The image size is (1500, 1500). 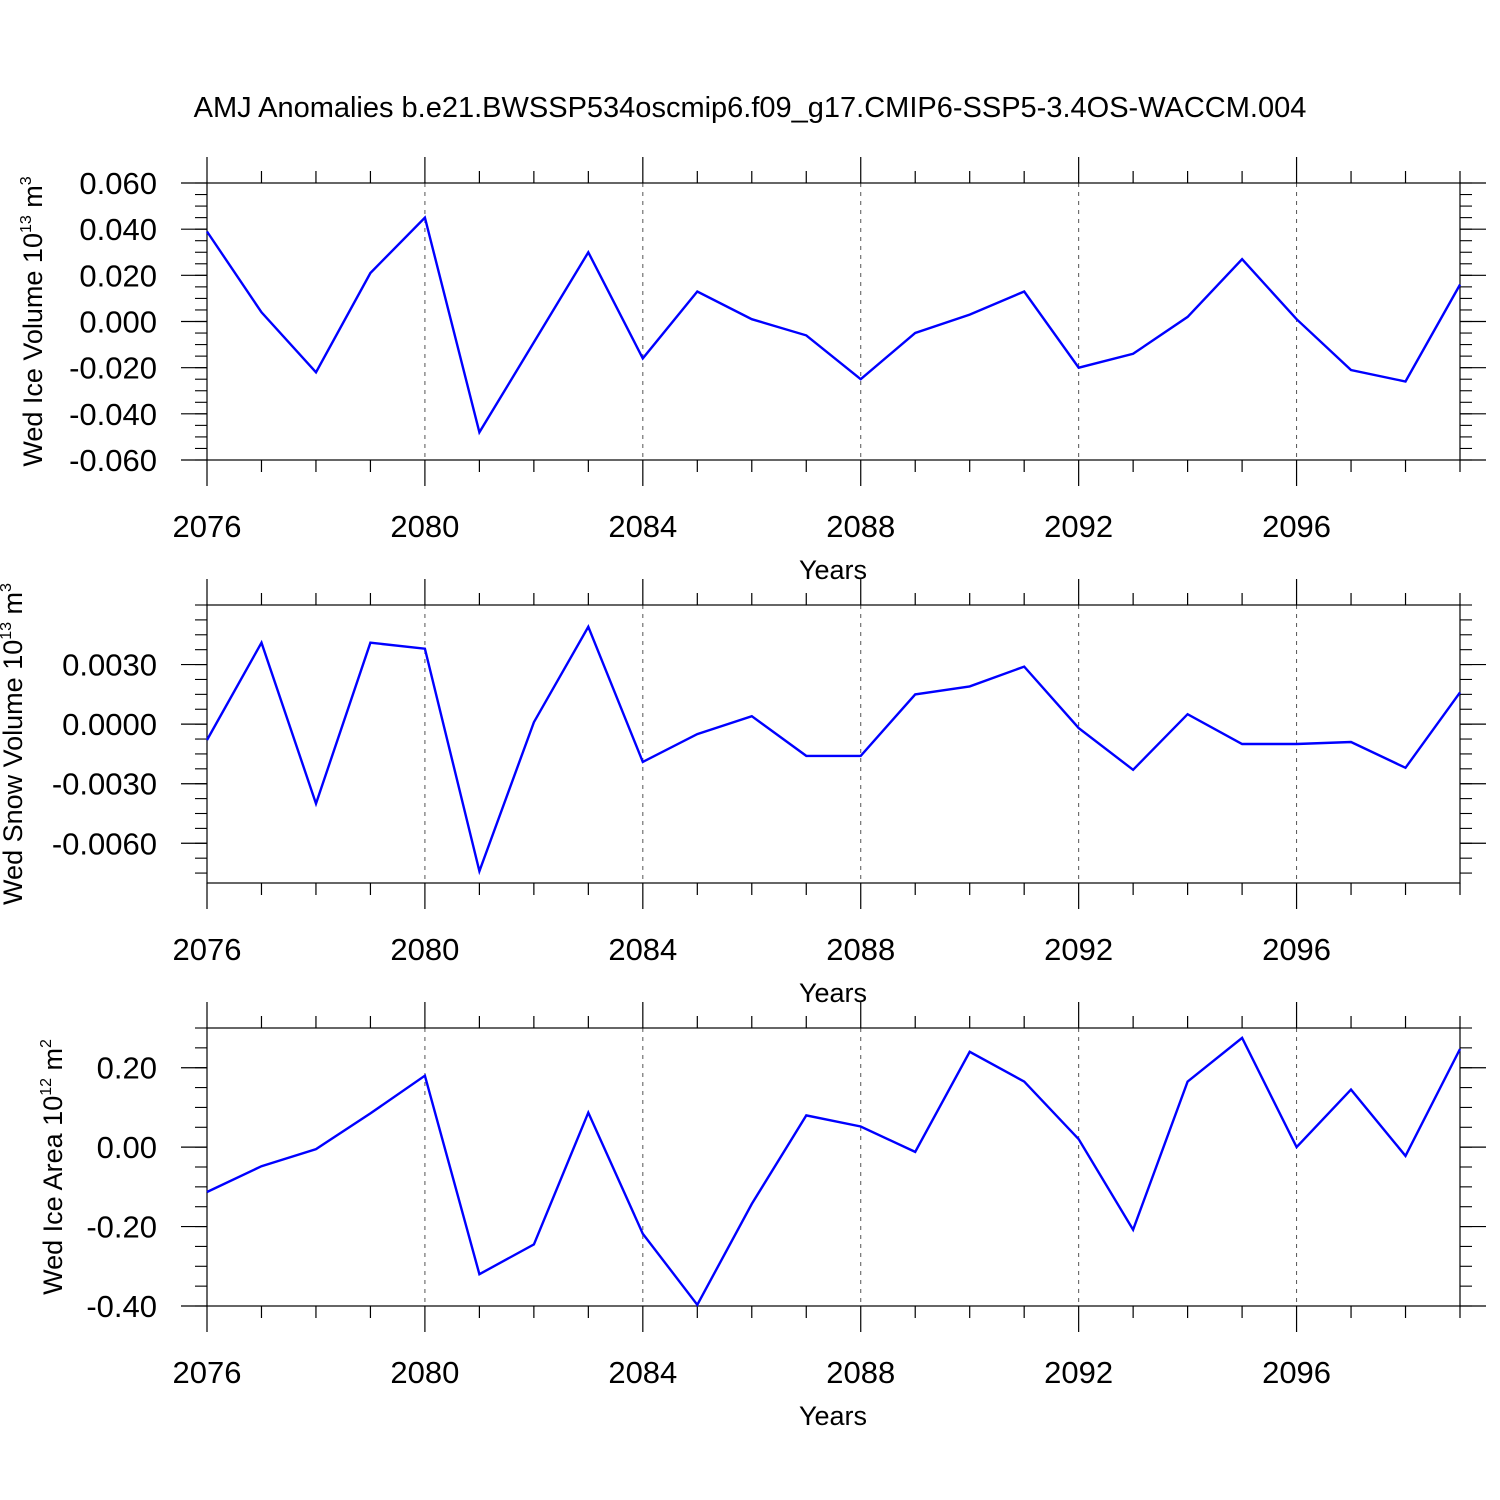 What do you see at coordinates (14, 744) in the screenshot?
I see `y-axis-label: Wed Snow Volume 1013 m3` at bounding box center [14, 744].